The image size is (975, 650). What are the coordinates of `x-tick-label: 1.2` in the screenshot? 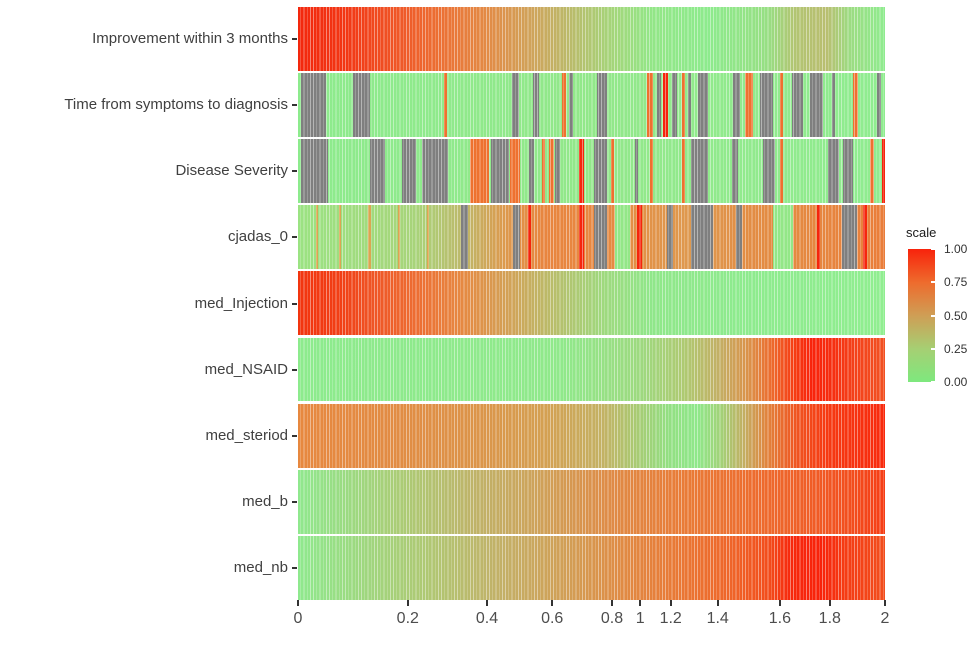 It's located at (670, 618).